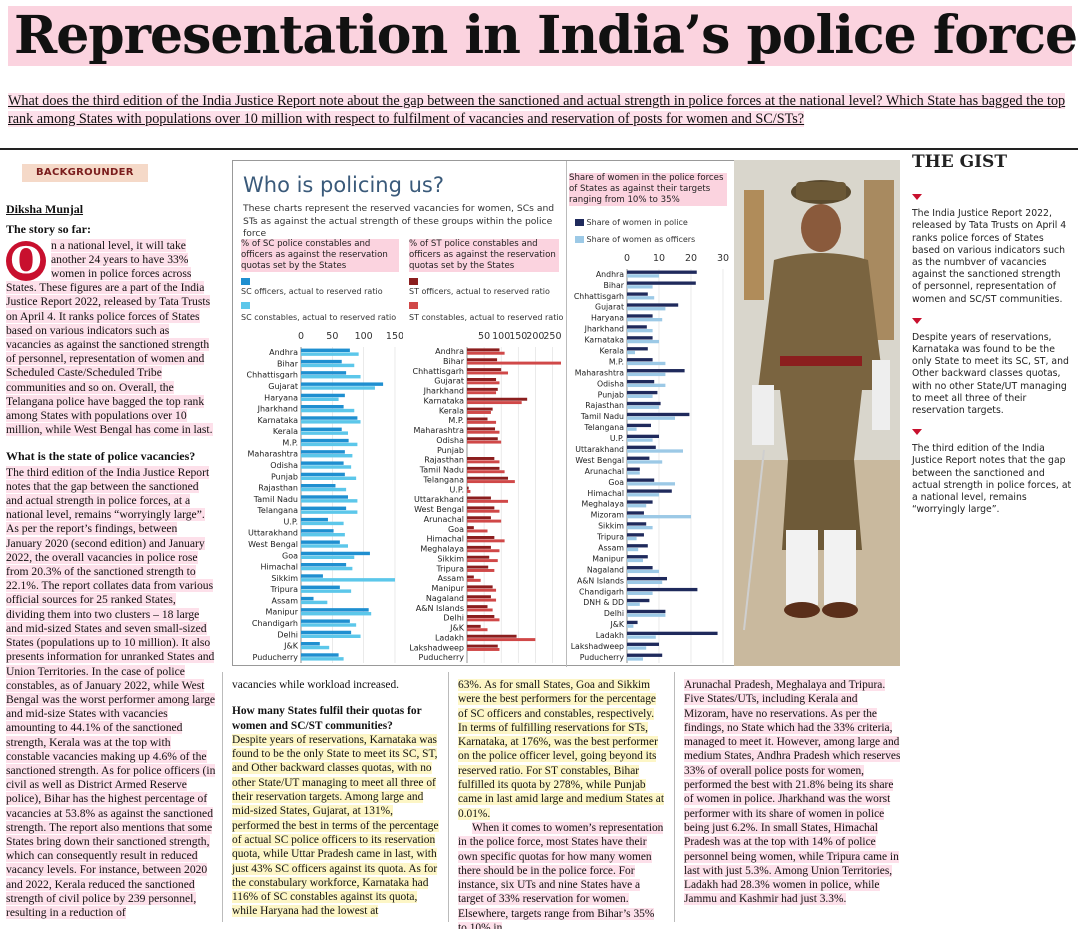 This screenshot has height=929, width=1078. What do you see at coordinates (413, 305) in the screenshot?
I see `legend-st-constables` at bounding box center [413, 305].